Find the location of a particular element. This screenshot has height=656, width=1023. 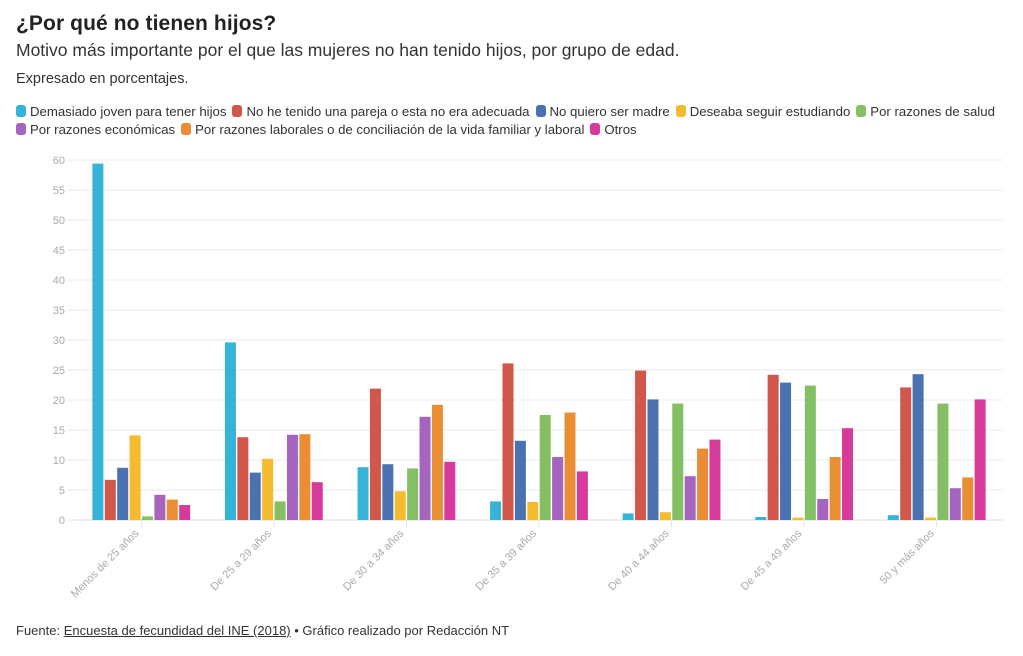

legend-item: Otros is located at coordinates (613, 130).